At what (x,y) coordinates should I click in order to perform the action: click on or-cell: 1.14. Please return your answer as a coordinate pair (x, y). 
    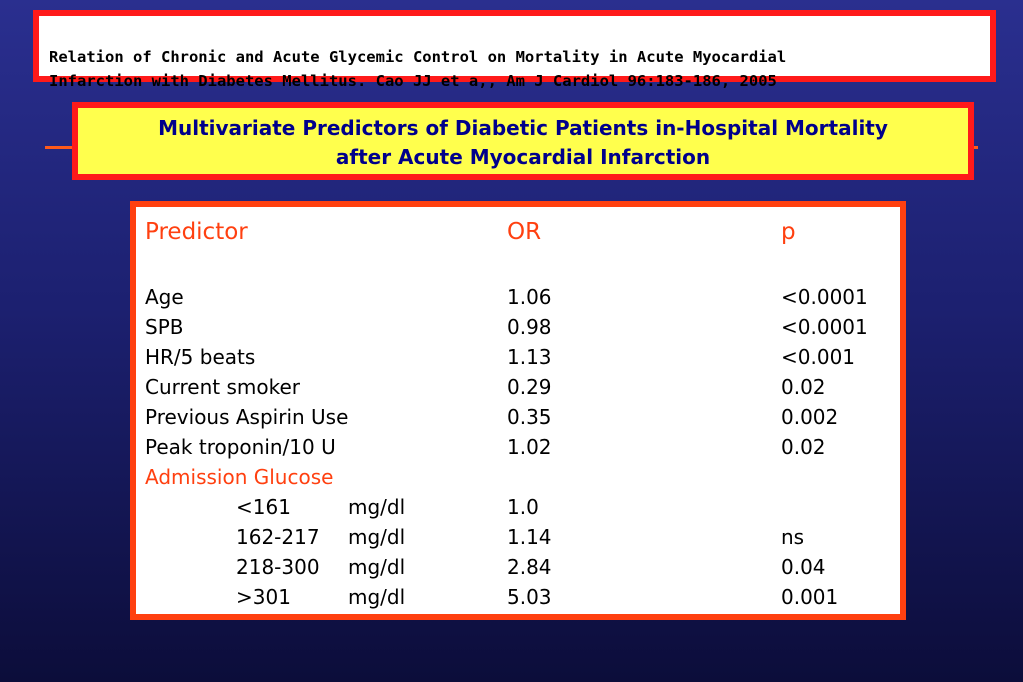
    Looking at the image, I should click on (529, 537).